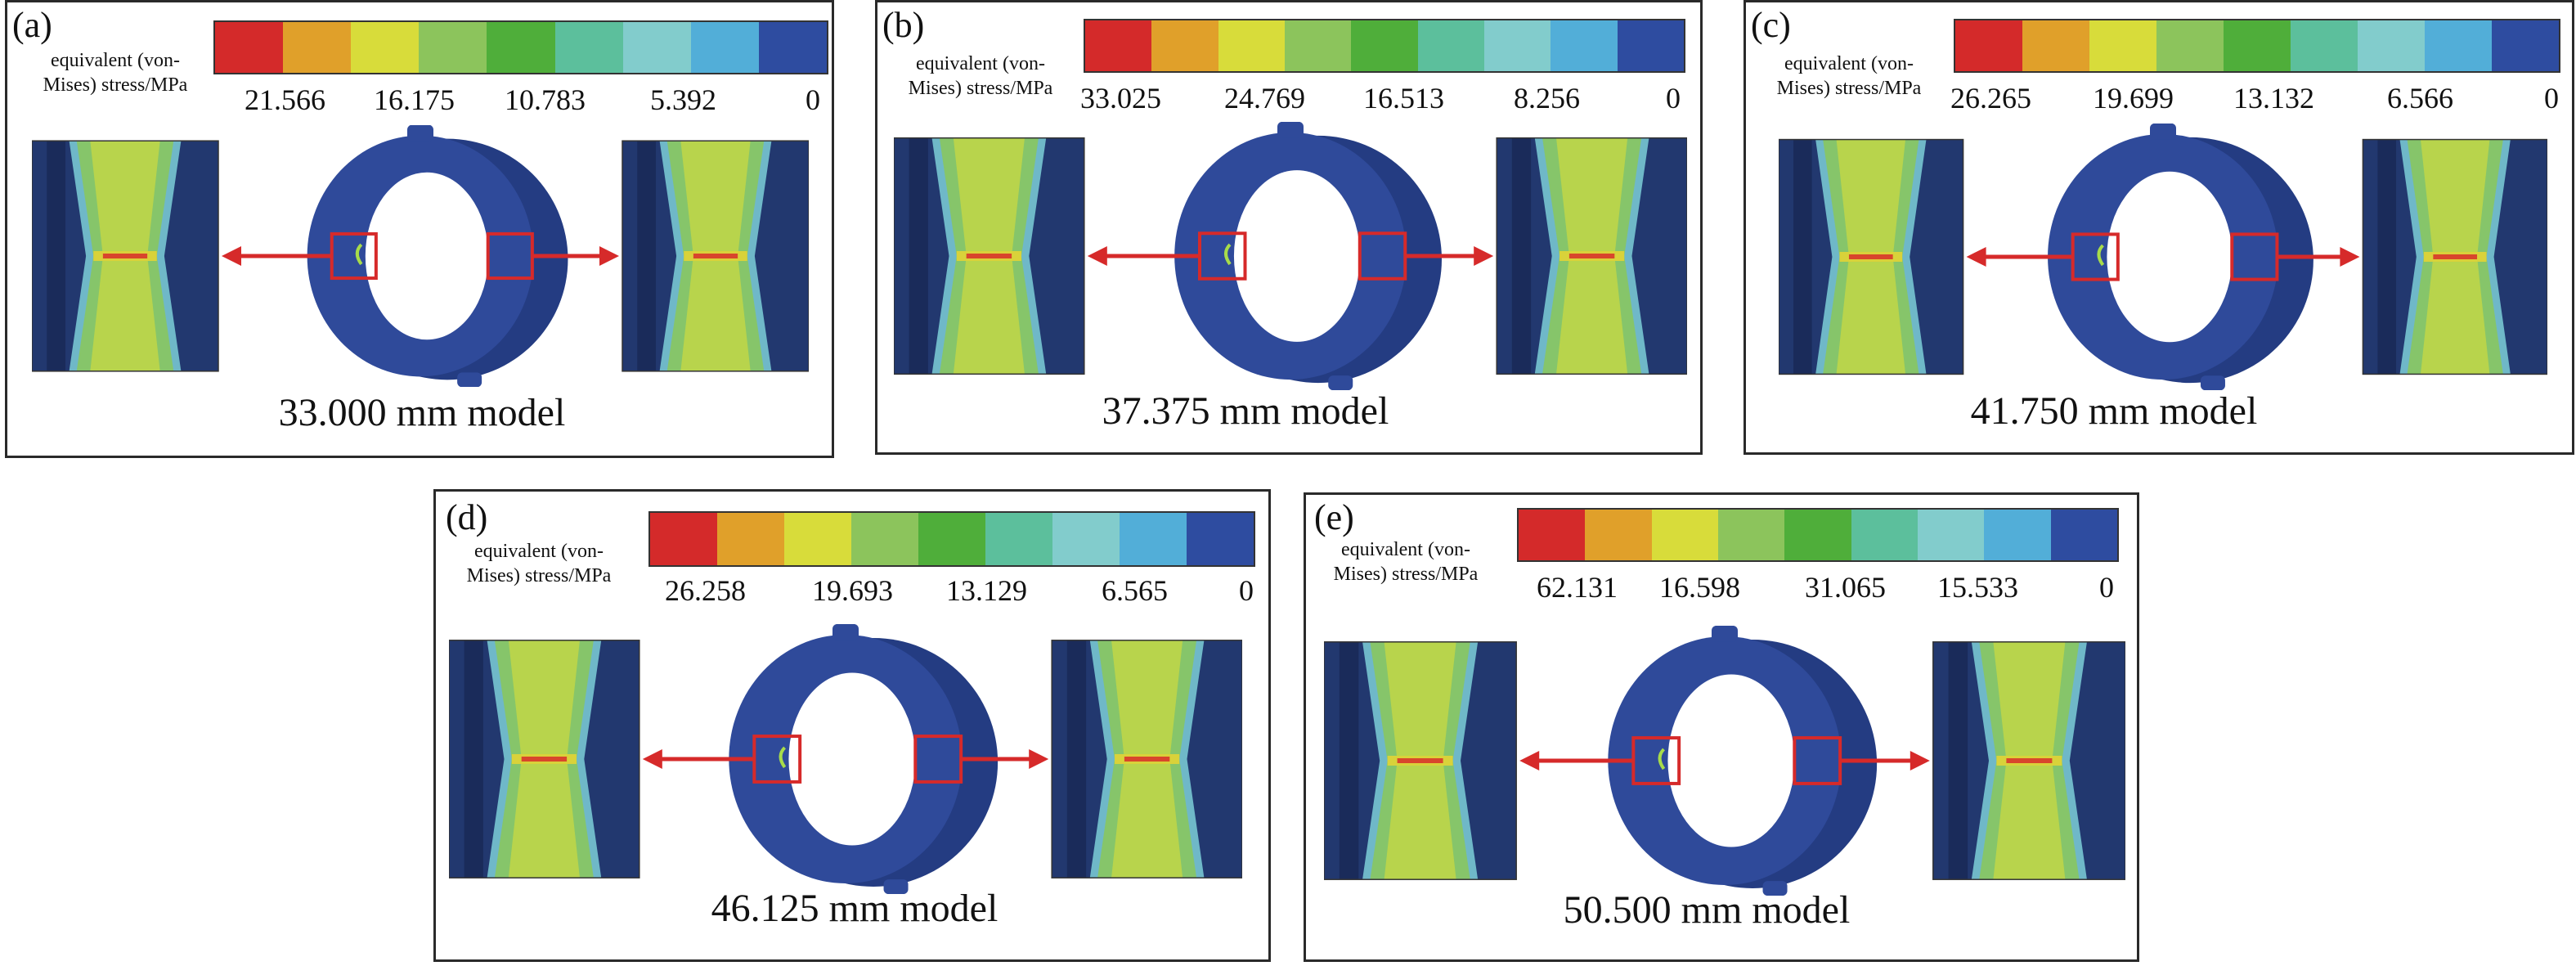 This screenshot has height=966, width=2576. What do you see at coordinates (1403, 99) in the screenshot?
I see `colorbar-tick: 16.513` at bounding box center [1403, 99].